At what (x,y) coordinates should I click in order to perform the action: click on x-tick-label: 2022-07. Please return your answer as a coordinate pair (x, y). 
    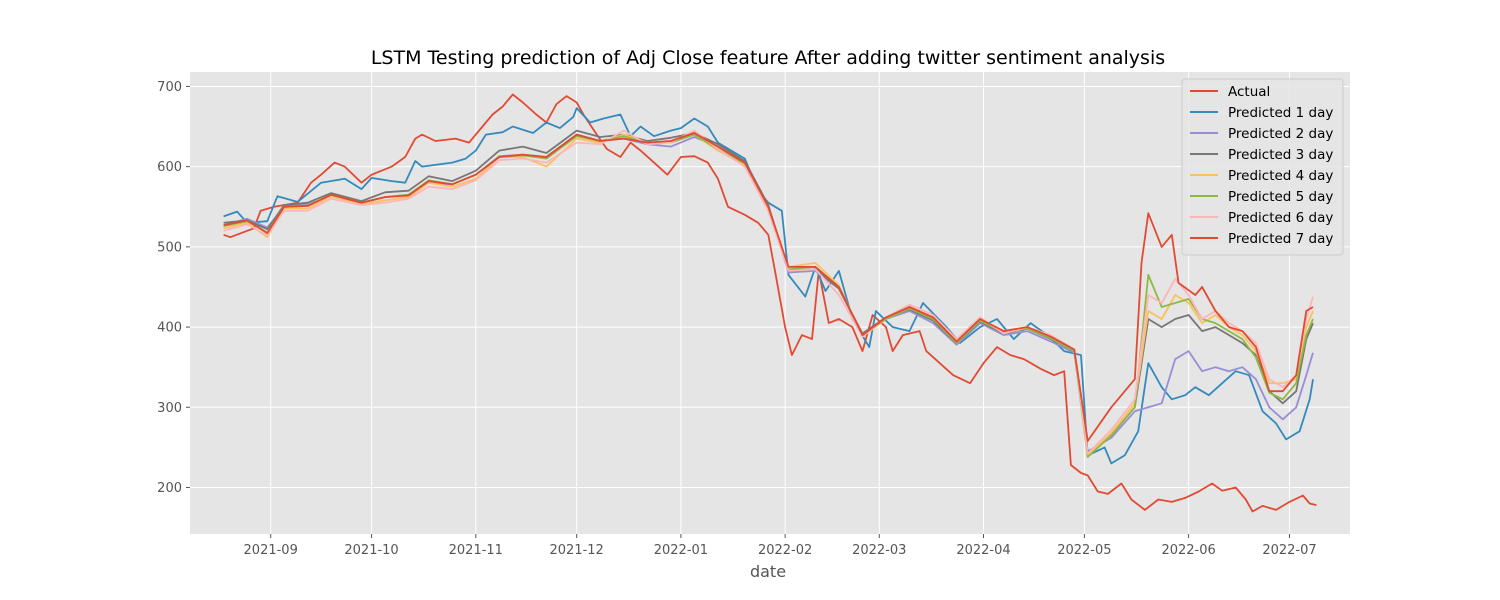
    Looking at the image, I should click on (1289, 550).